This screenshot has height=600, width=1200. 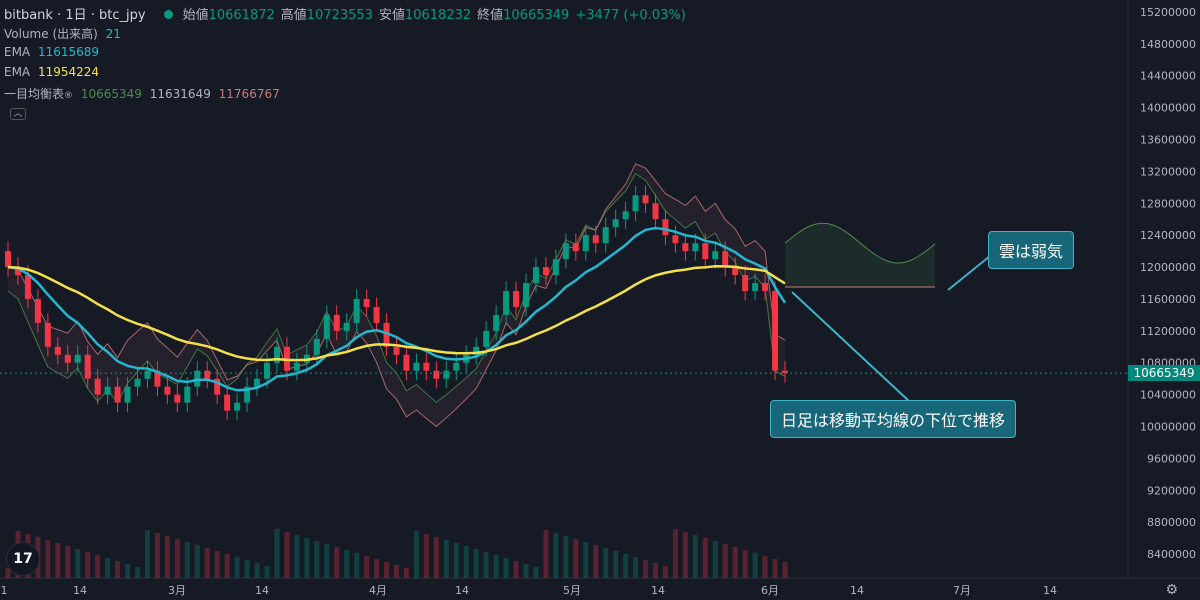 What do you see at coordinates (177, 590) in the screenshot?
I see `x-tick-label: 3月` at bounding box center [177, 590].